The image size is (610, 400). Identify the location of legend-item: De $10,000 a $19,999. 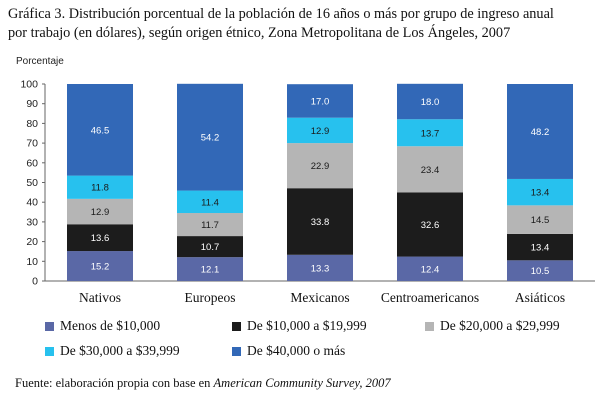
(299, 326).